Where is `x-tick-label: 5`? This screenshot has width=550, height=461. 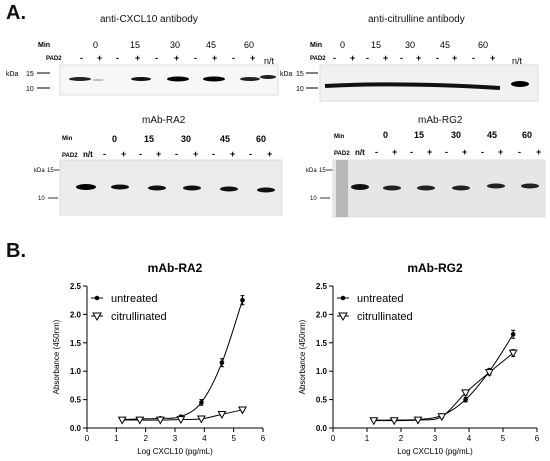
x-tick-label: 5 is located at coordinates (233, 438).